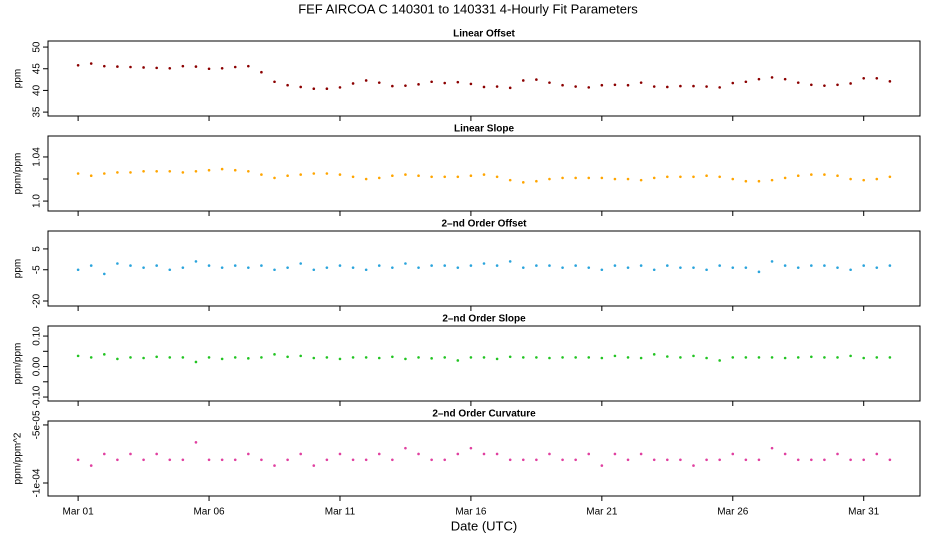 This screenshot has height=540, width=936. What do you see at coordinates (37, 269) in the screenshot?
I see `y-tick-label: -5` at bounding box center [37, 269].